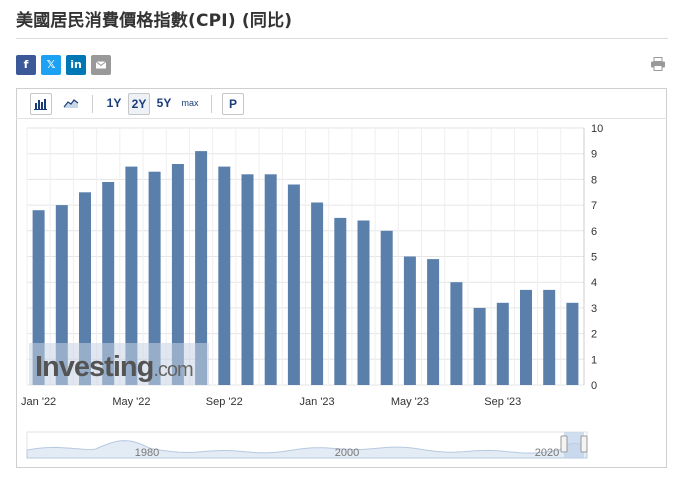 The width and height of the screenshot is (682, 480). I want to click on title-divider, so click(342, 38).